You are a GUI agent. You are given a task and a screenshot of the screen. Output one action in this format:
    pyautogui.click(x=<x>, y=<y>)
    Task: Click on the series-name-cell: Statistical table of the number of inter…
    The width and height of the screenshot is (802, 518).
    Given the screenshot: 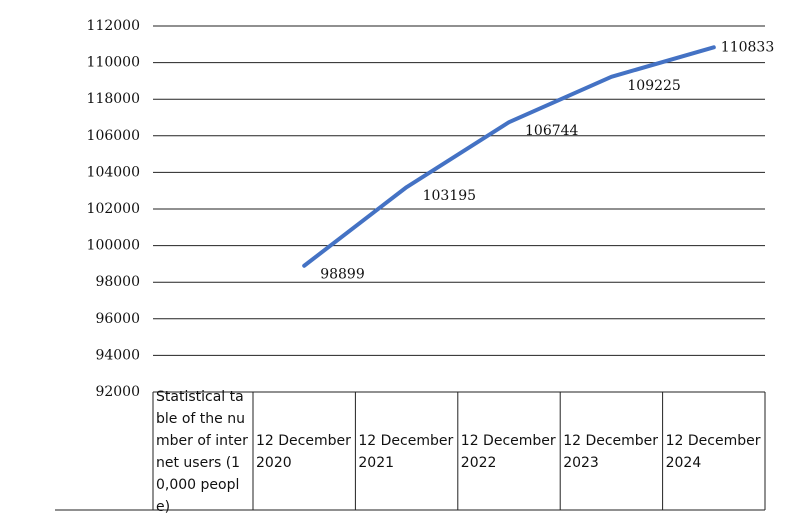 What is the action you would take?
    pyautogui.click(x=202, y=451)
    